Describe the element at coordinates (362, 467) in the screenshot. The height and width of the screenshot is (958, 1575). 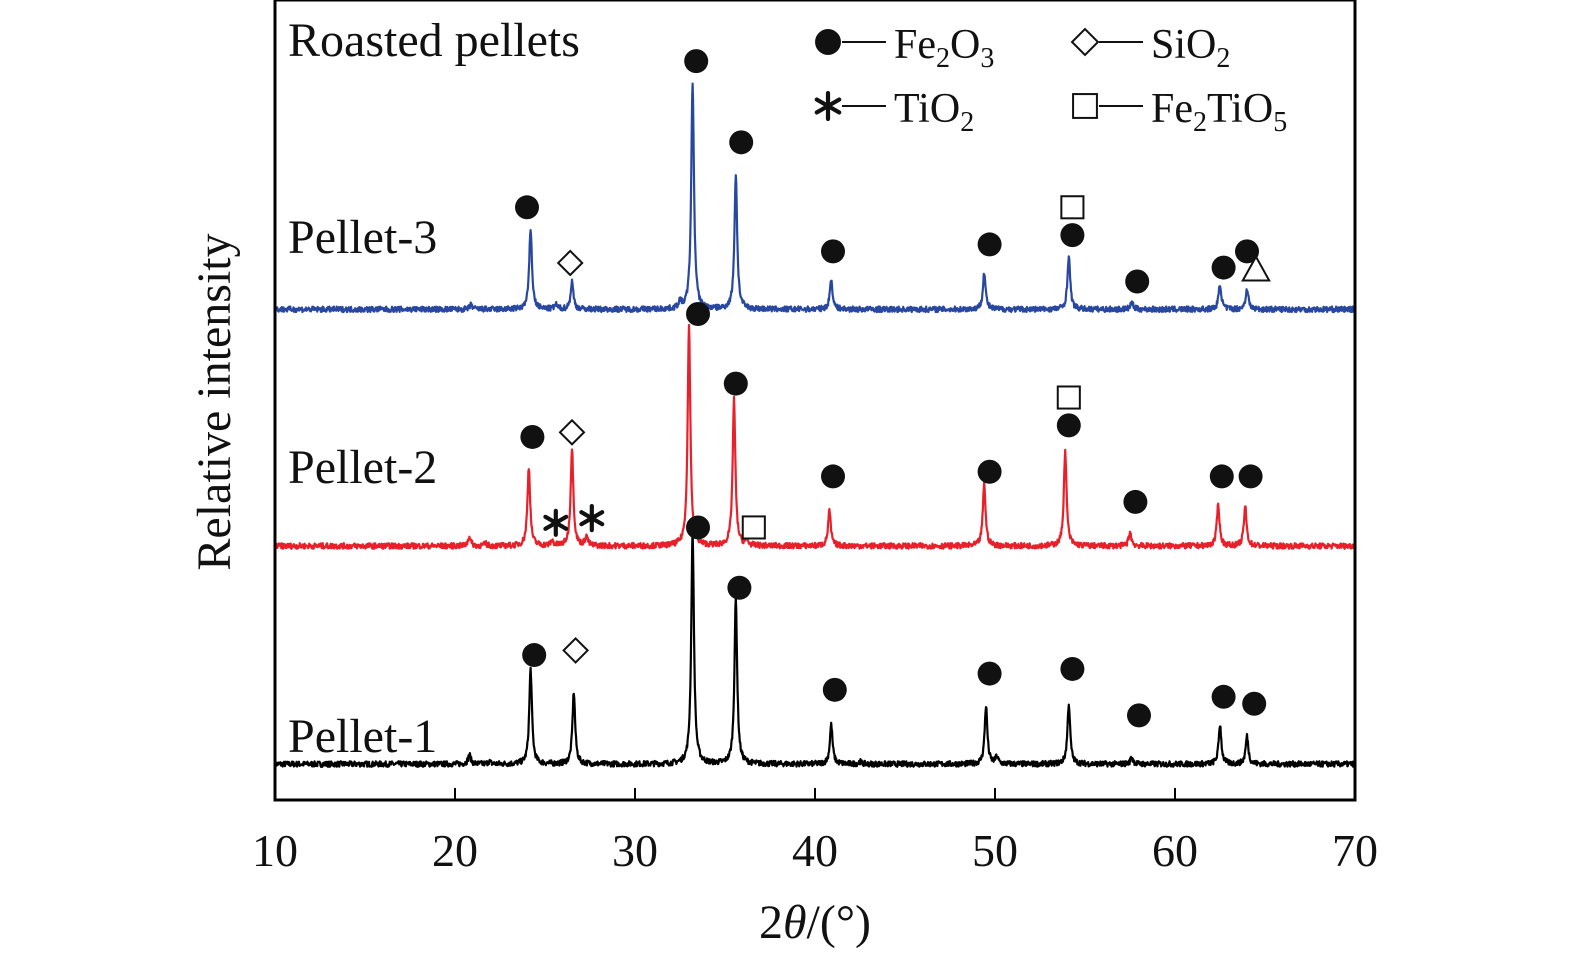
I see `series-label-pellet-2: Pellet-2` at that location.